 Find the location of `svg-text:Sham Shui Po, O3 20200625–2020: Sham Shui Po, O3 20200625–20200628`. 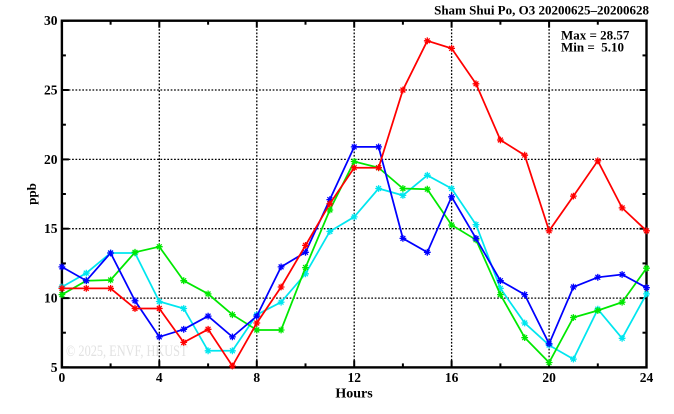

svg-text:Sham Shui Po, O3 20200625–2020: Sham Shui Po, O3 20200625–20200628 is located at coordinates (541, 10).